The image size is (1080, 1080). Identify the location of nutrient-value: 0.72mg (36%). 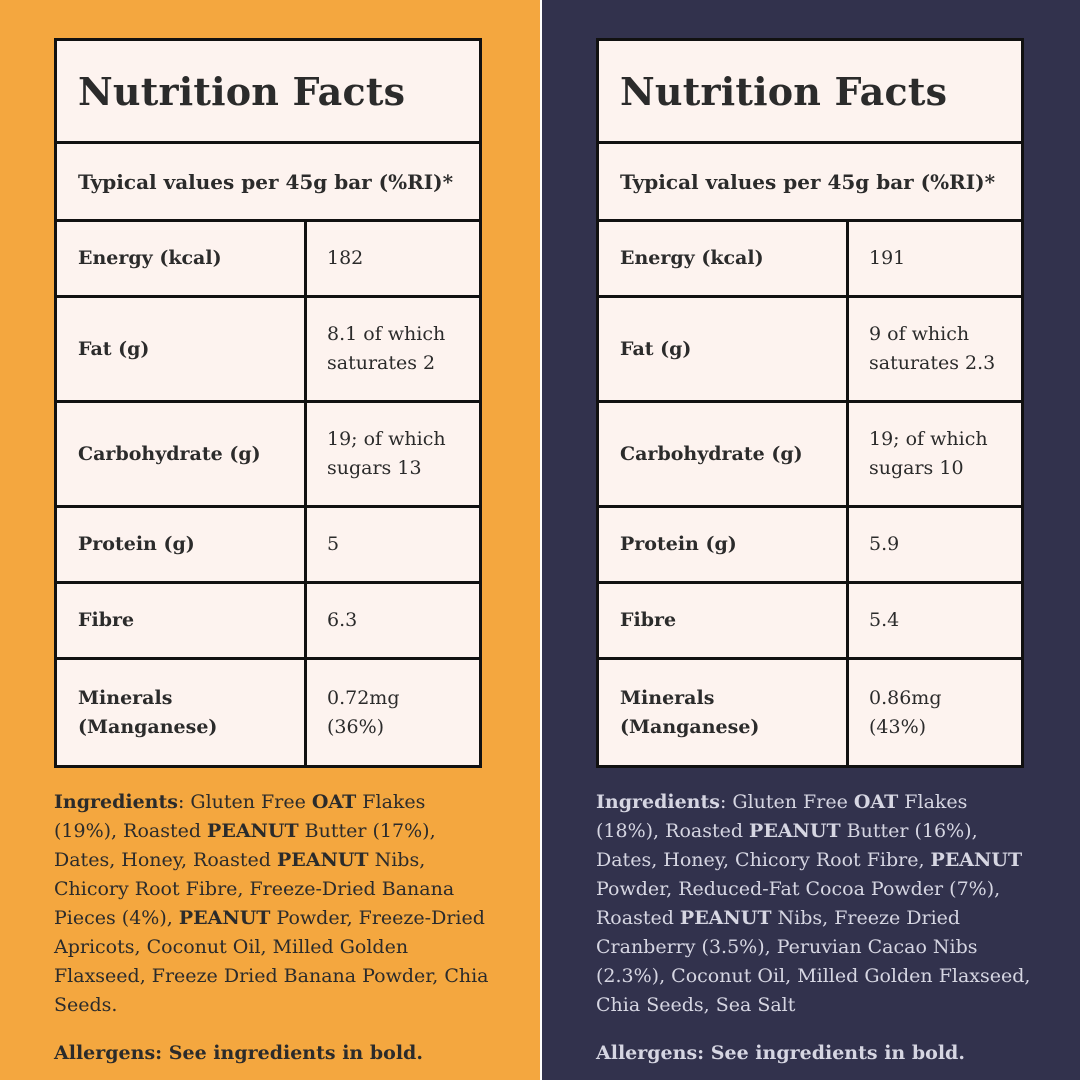
(363, 712).